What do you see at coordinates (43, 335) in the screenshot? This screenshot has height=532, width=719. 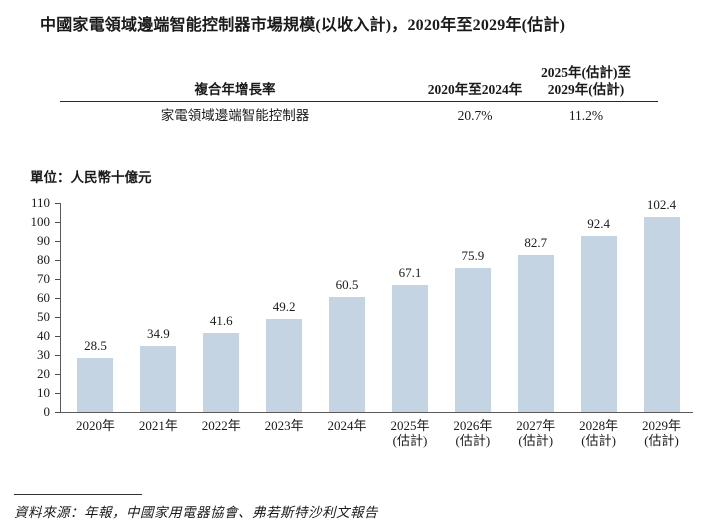 I see `y-axis-tick-label: 40` at bounding box center [43, 335].